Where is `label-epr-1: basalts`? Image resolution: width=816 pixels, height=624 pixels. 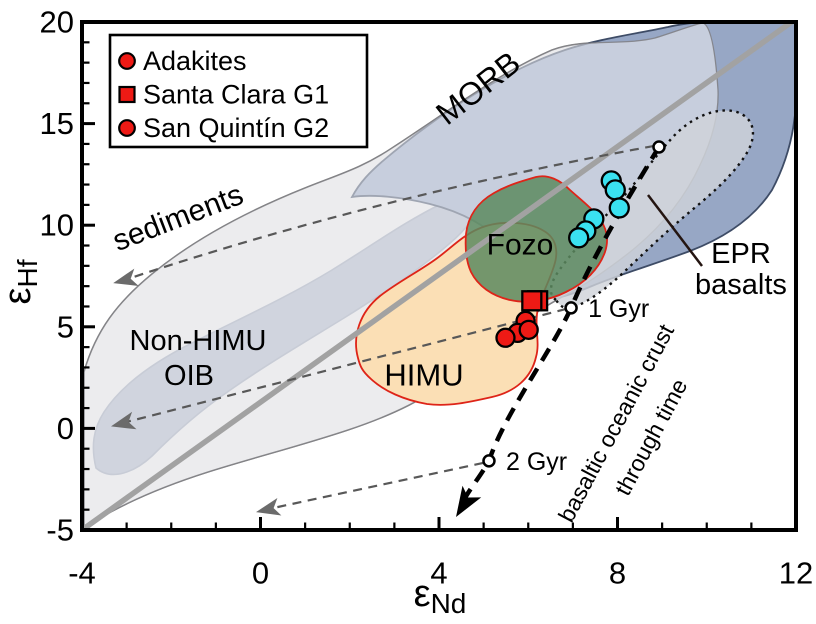
label-epr-1: basalts is located at coordinates (741, 285).